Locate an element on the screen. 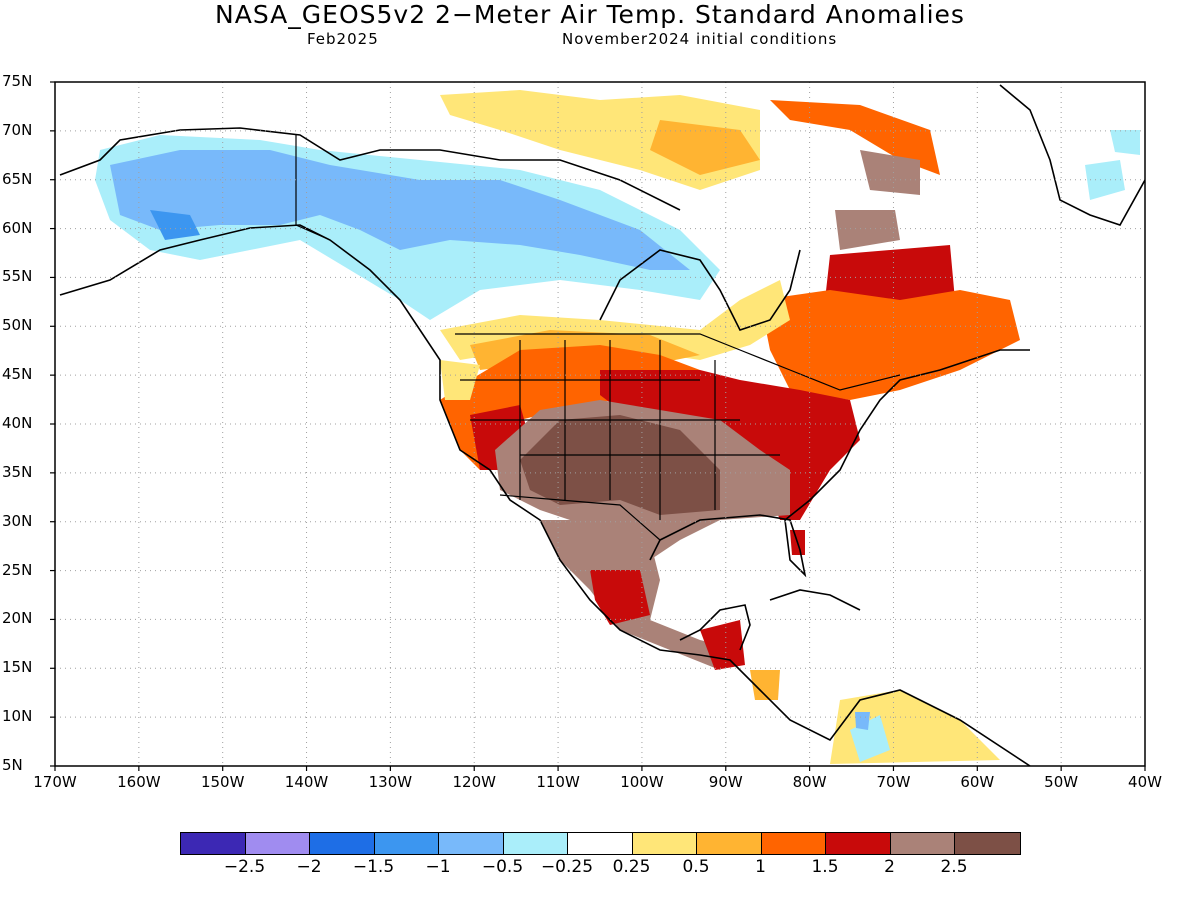 This screenshot has width=1200, height=900. colorbar-label: 2.5 is located at coordinates (954, 867).